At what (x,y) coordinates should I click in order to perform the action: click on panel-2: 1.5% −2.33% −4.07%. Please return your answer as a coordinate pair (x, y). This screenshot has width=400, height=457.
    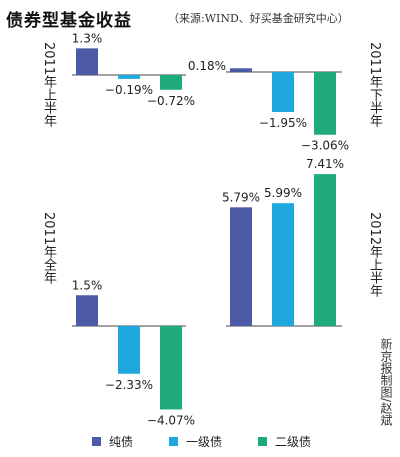
    Looking at the image, I should click on (133, 352).